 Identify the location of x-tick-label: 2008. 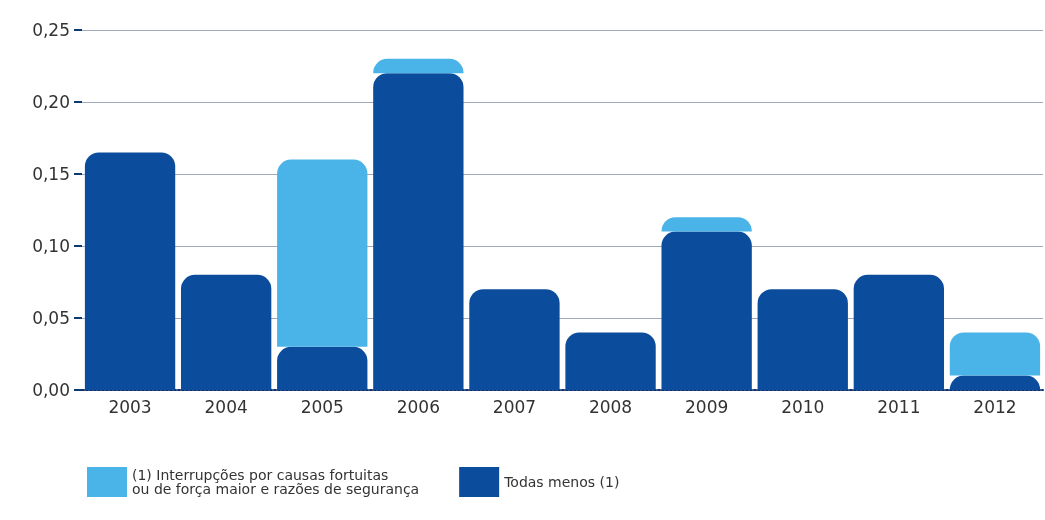
(610, 406).